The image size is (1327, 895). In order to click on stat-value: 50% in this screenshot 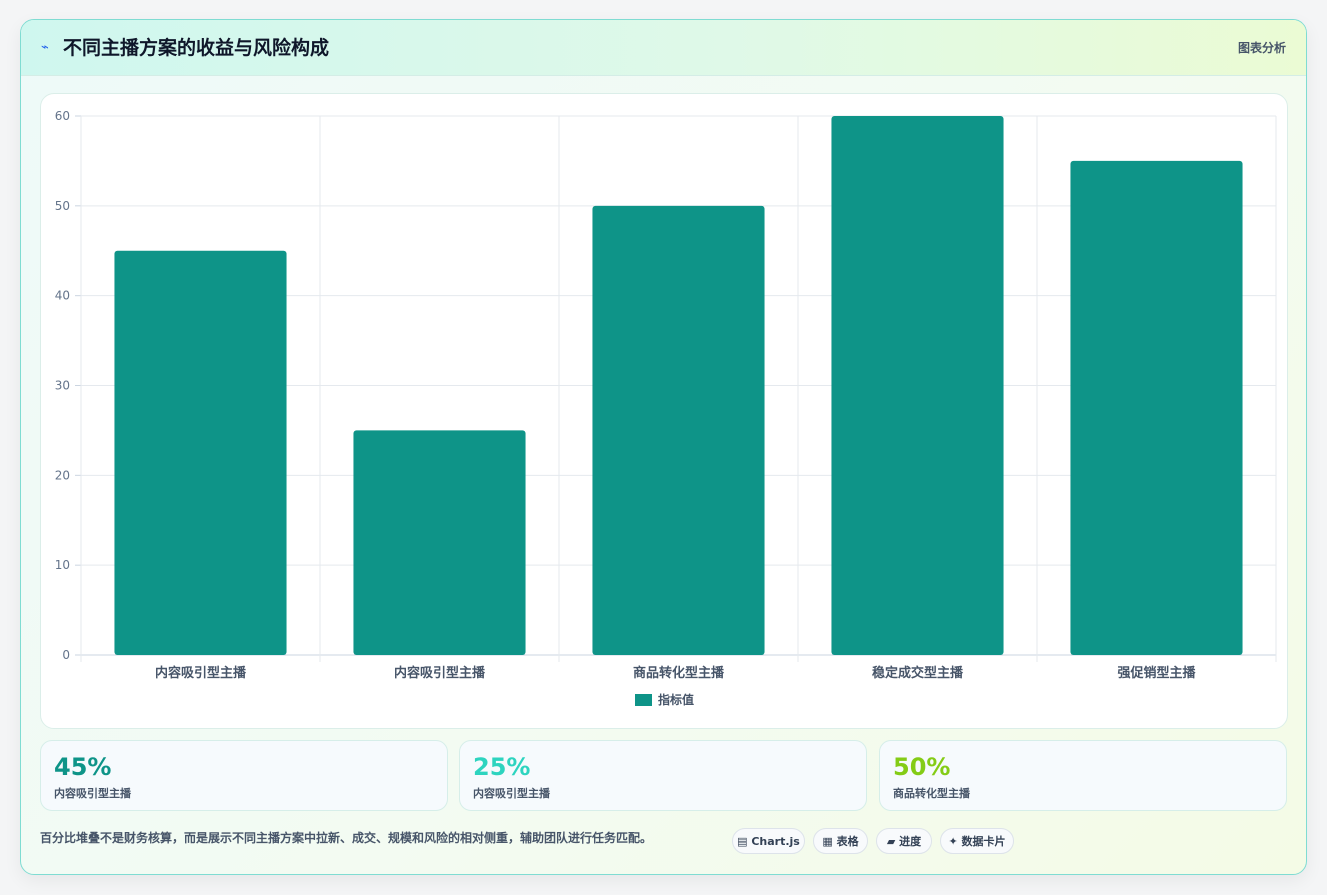, I will do `click(922, 767)`.